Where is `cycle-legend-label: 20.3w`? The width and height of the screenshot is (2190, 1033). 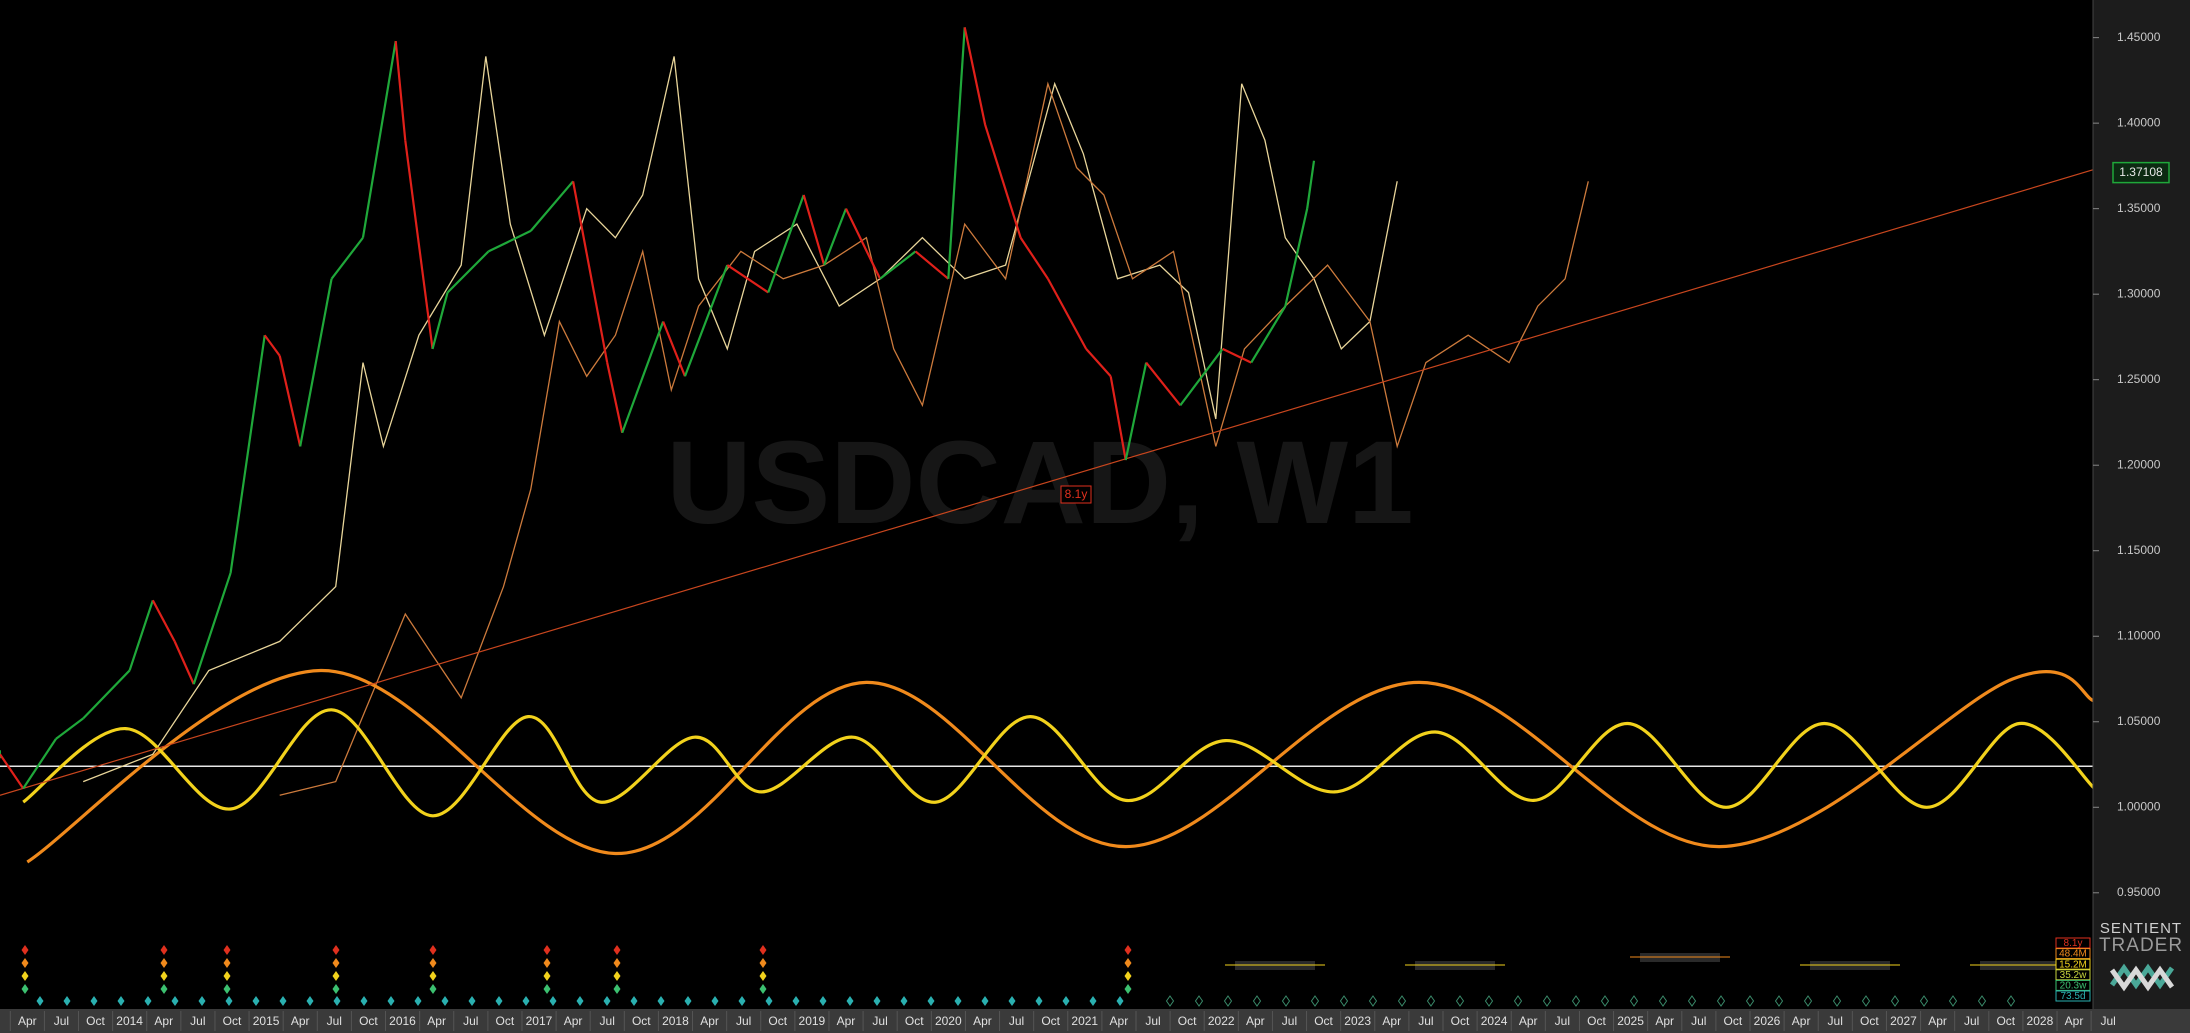 cycle-legend-label: 20.3w is located at coordinates (2073, 986).